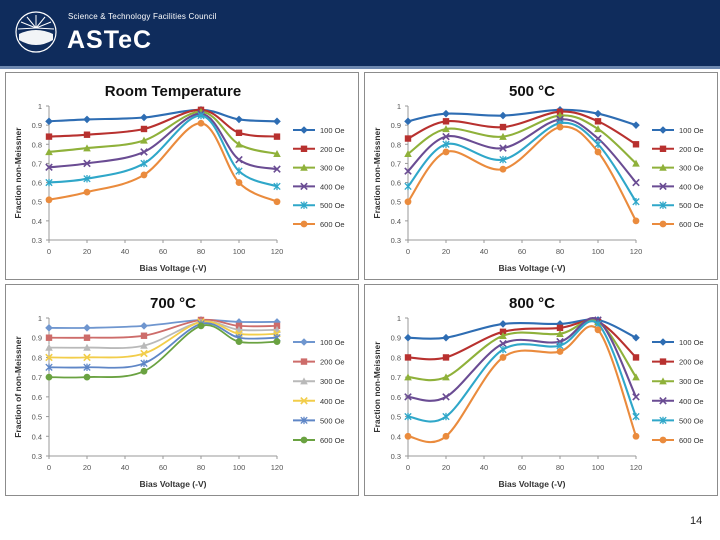 The image size is (720, 540). Describe the element at coordinates (37, 144) in the screenshot. I see `y-tick-label: 0.8` at that location.